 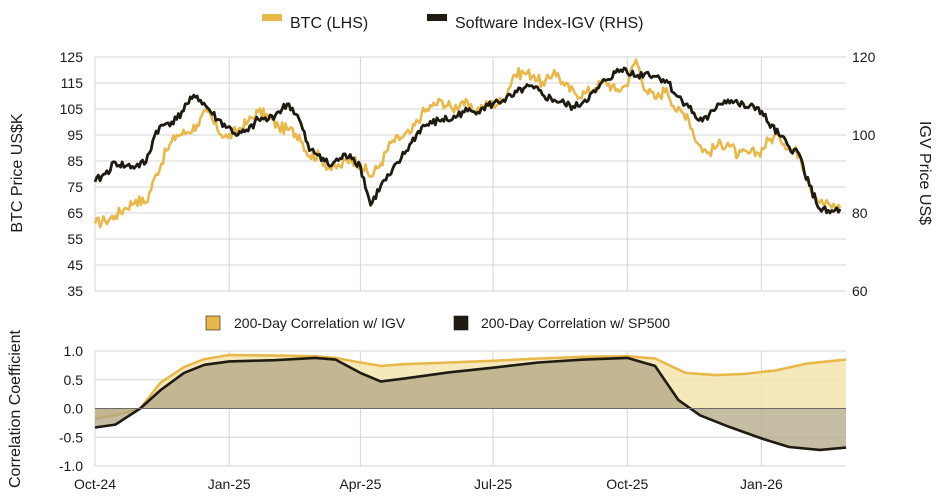 I want to click on corr-tick-label: 0.5, so click(x=74, y=380).